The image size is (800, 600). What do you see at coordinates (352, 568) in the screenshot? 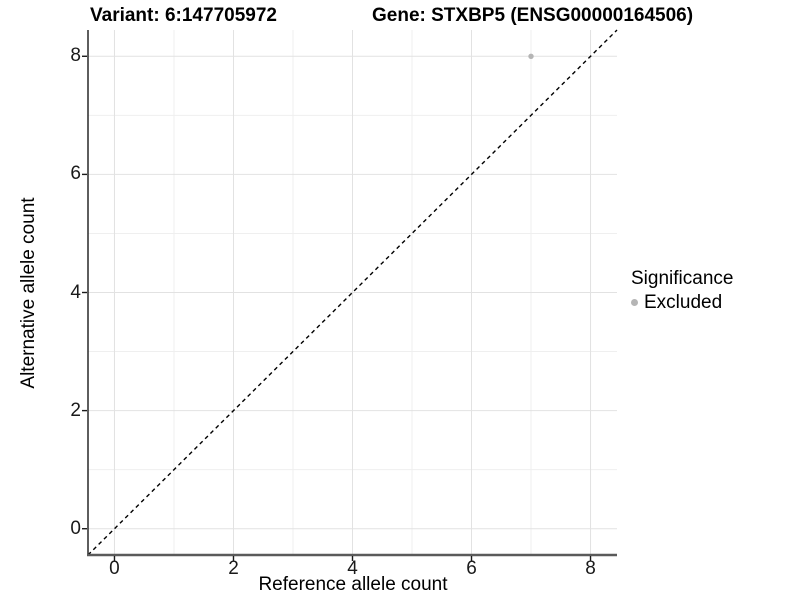
I see `x-tick-label: 4` at bounding box center [352, 568].